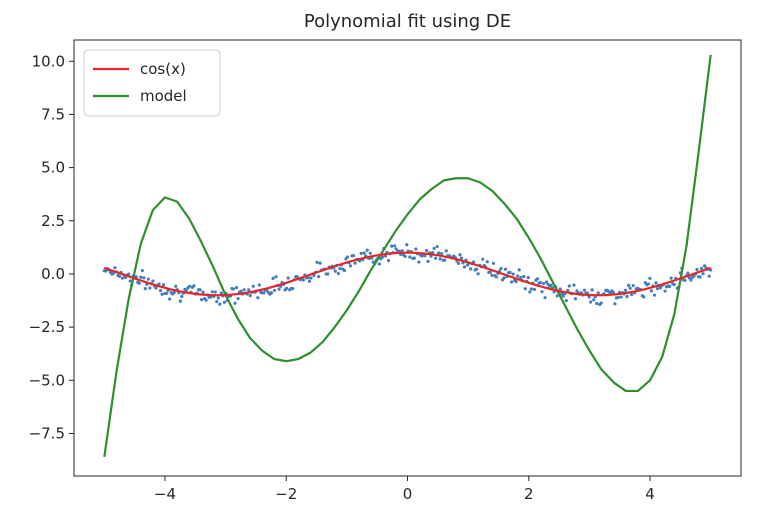 Image resolution: width=774 pixels, height=522 pixels. What do you see at coordinates (53, 114) in the screenshot?
I see `y-tick-label: 7.5` at bounding box center [53, 114].